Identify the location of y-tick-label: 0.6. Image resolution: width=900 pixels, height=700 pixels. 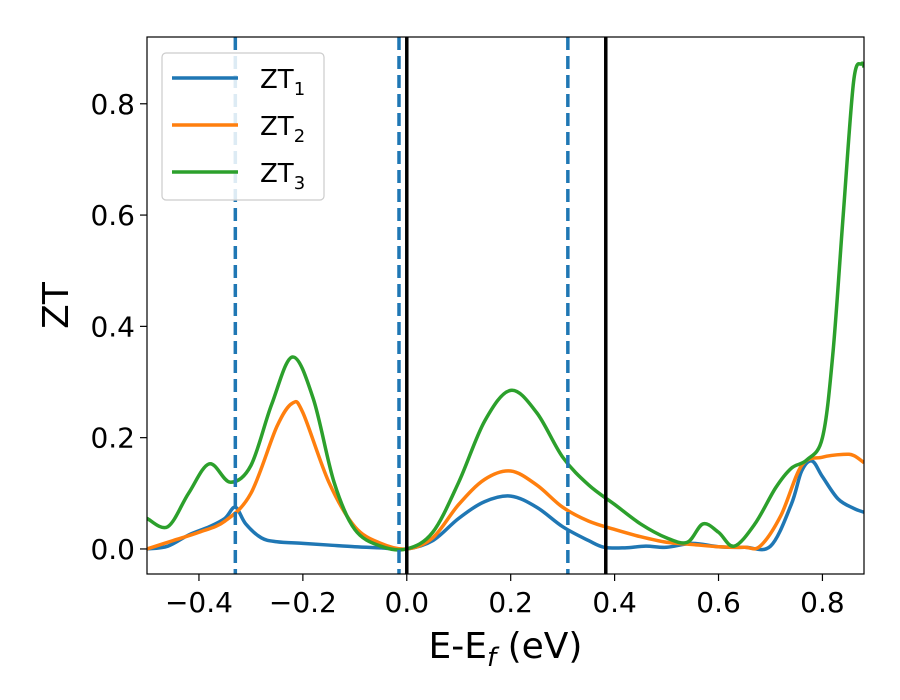
(112, 215).